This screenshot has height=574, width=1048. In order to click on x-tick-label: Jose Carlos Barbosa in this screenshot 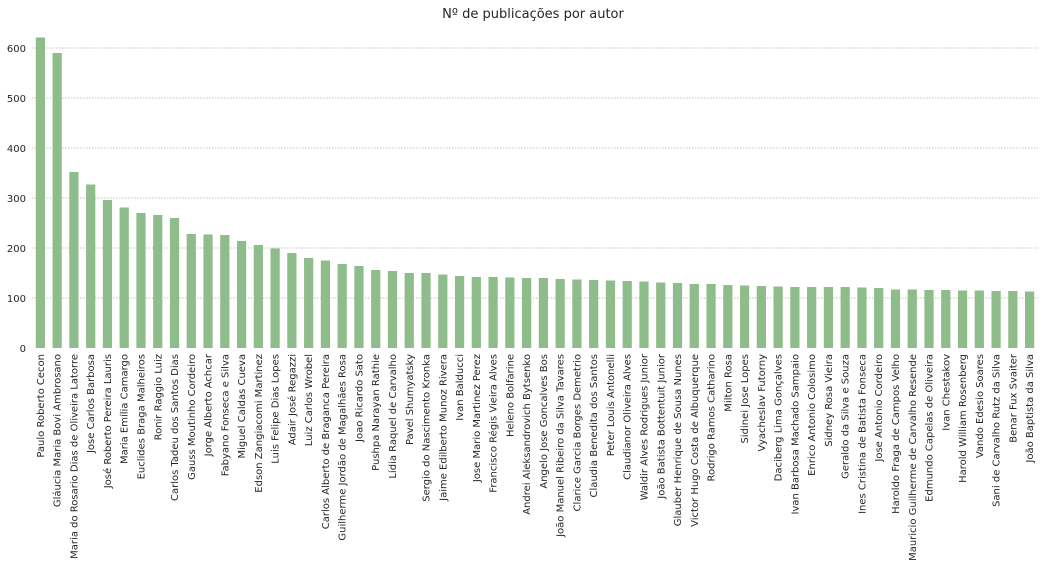, I will do `click(91, 404)`.